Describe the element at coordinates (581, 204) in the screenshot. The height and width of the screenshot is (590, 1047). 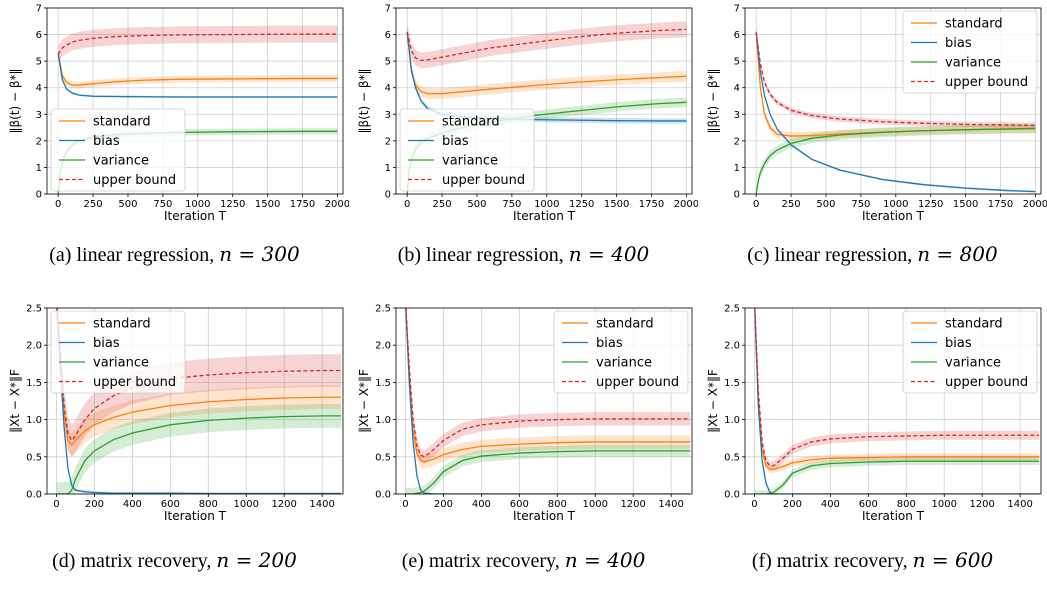
I see `x-tick-label: 1250` at that location.